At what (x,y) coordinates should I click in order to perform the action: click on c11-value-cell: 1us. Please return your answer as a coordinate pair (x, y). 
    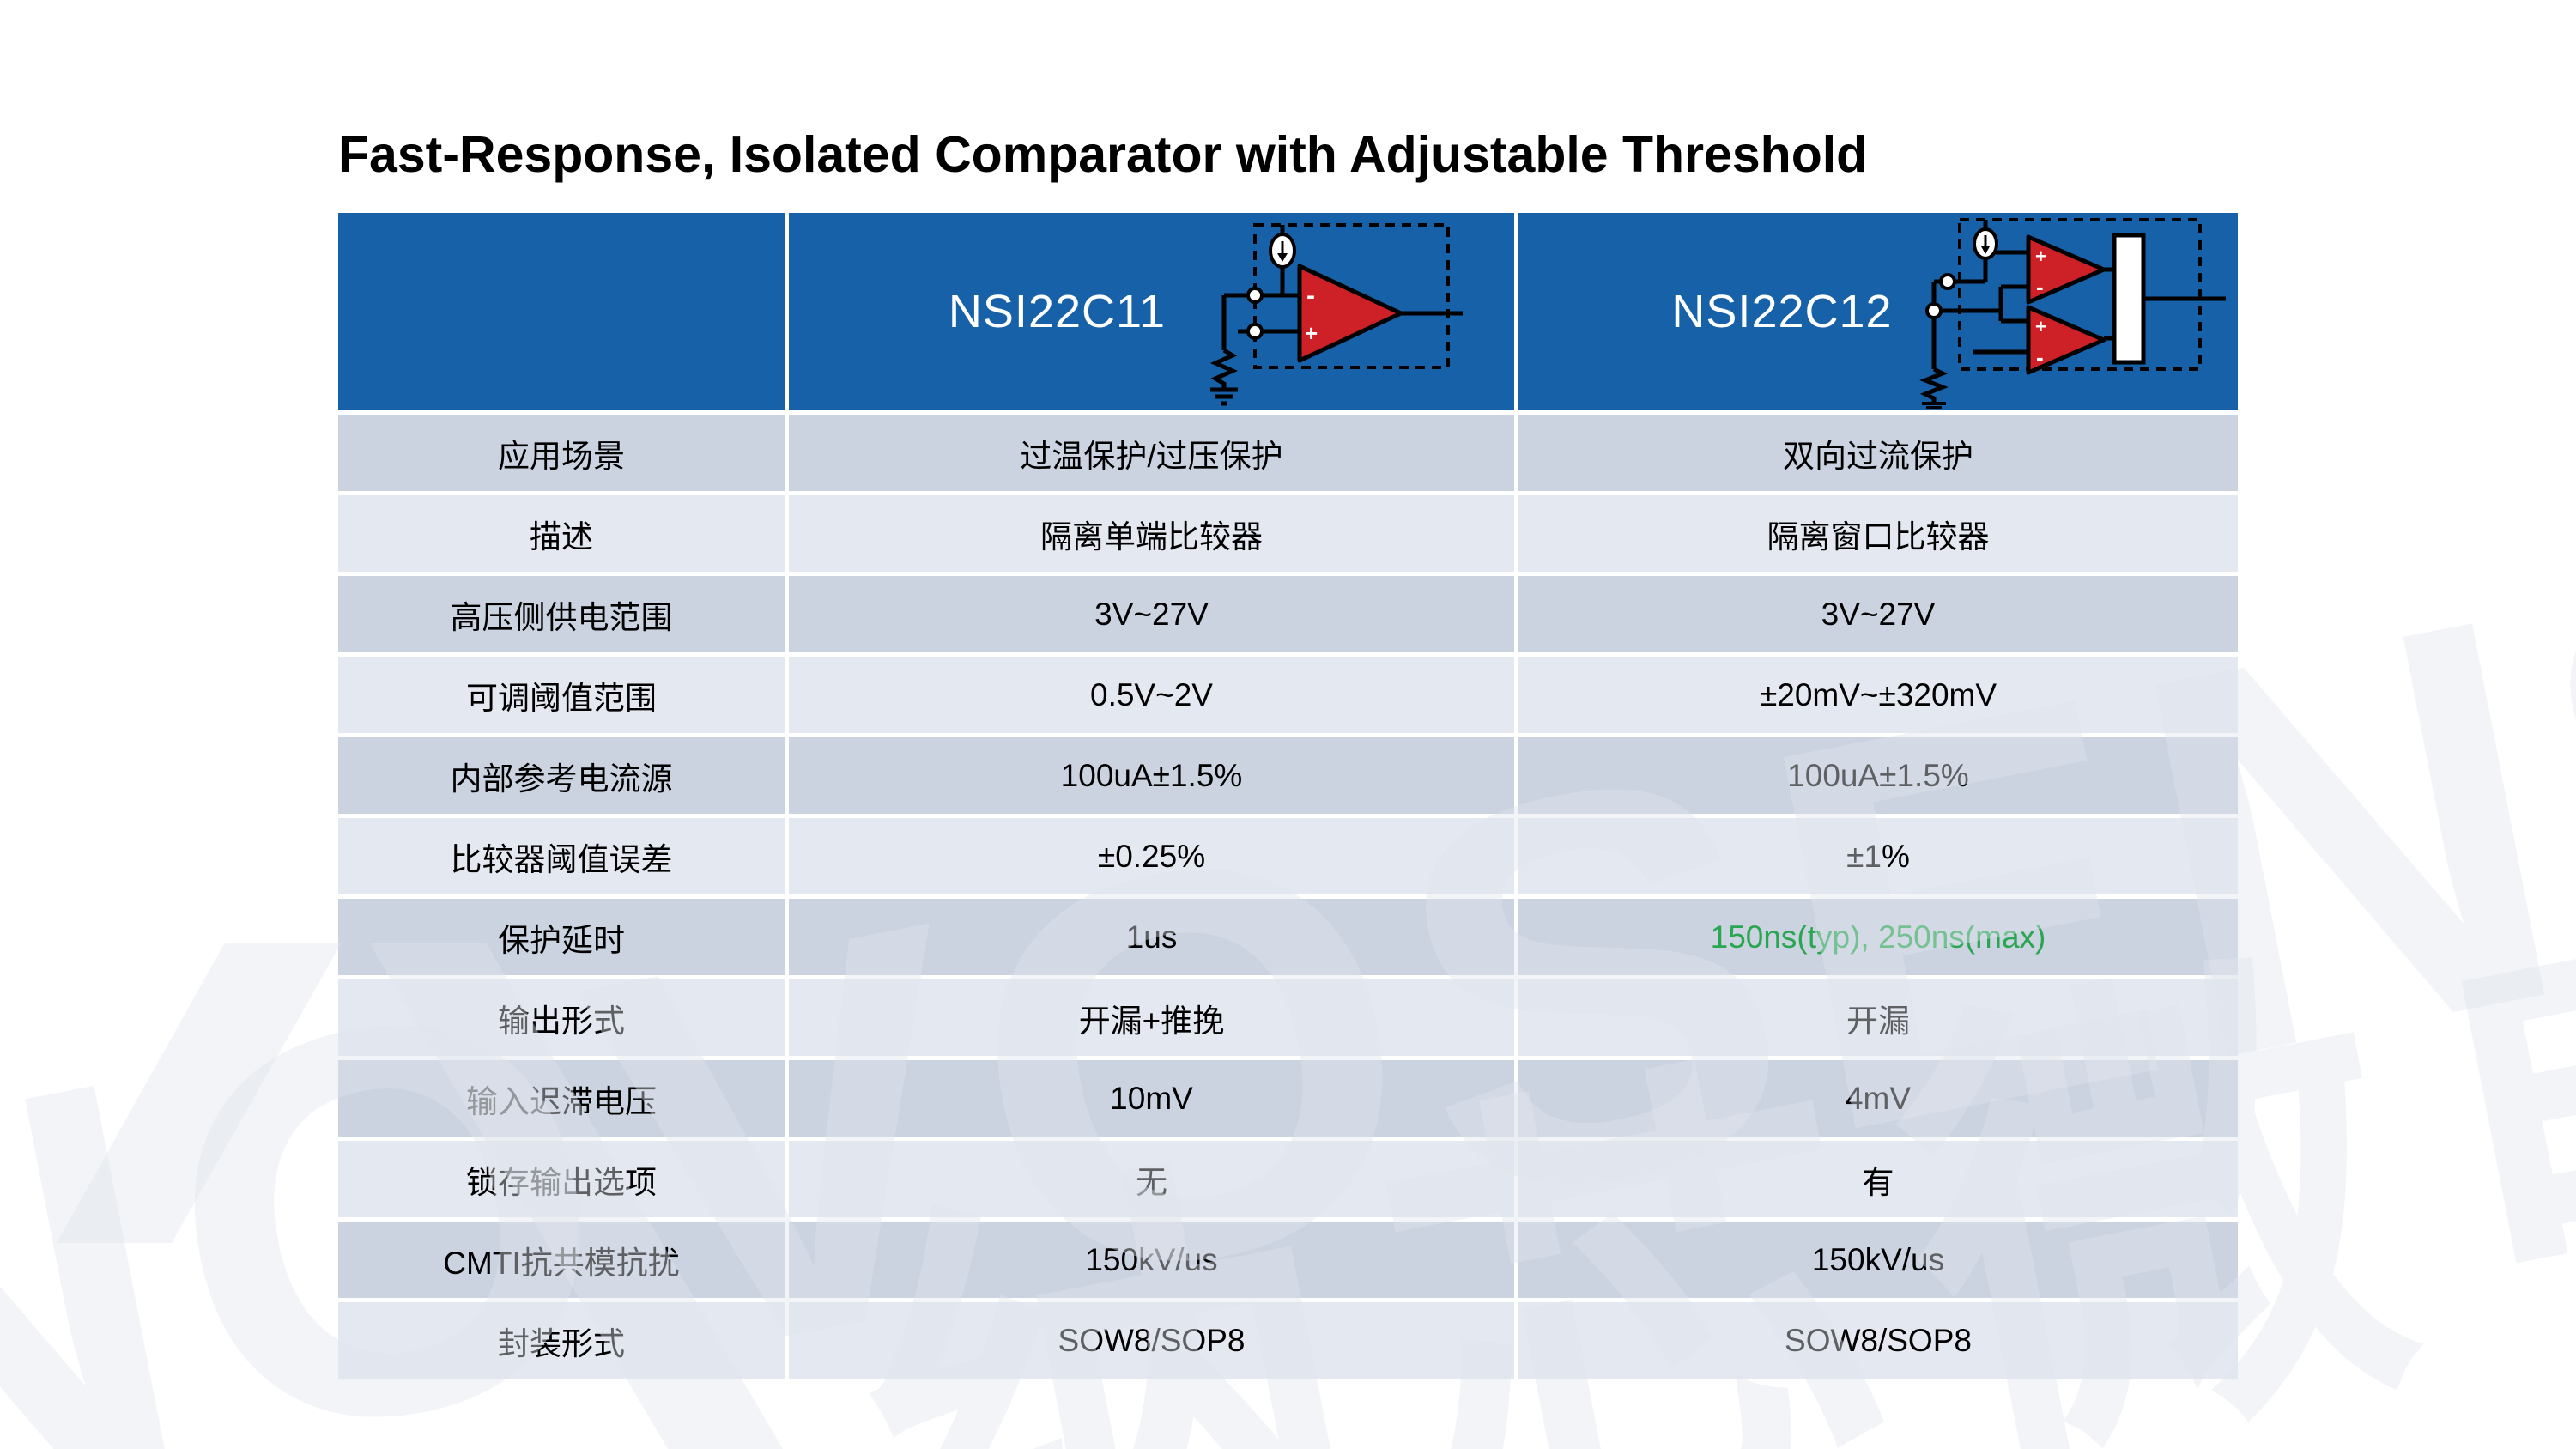
    Looking at the image, I should click on (1151, 937).